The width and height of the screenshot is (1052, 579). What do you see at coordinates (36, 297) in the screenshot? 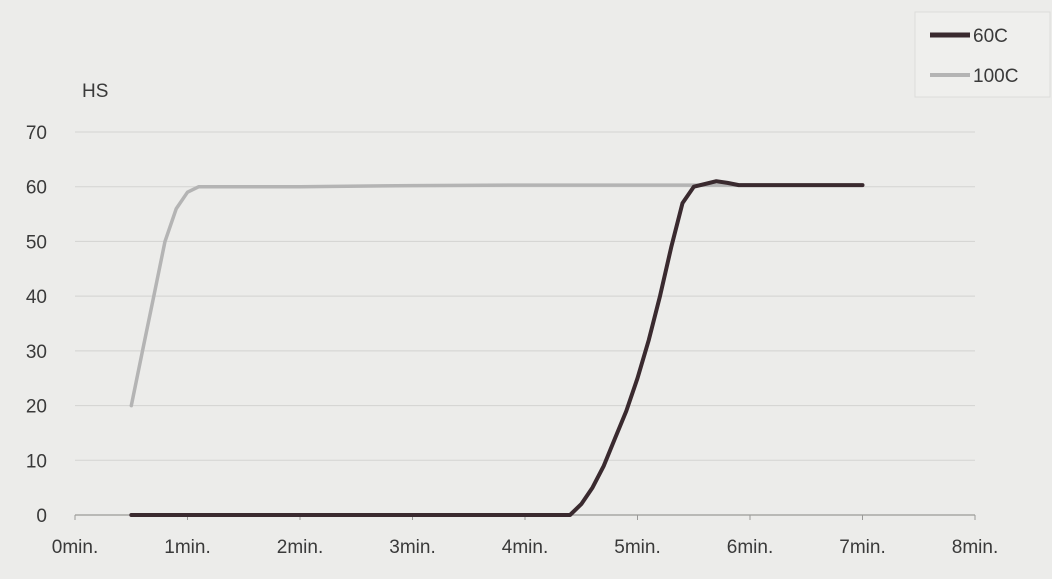
I see `y-tick-label-40: 40` at bounding box center [36, 297].